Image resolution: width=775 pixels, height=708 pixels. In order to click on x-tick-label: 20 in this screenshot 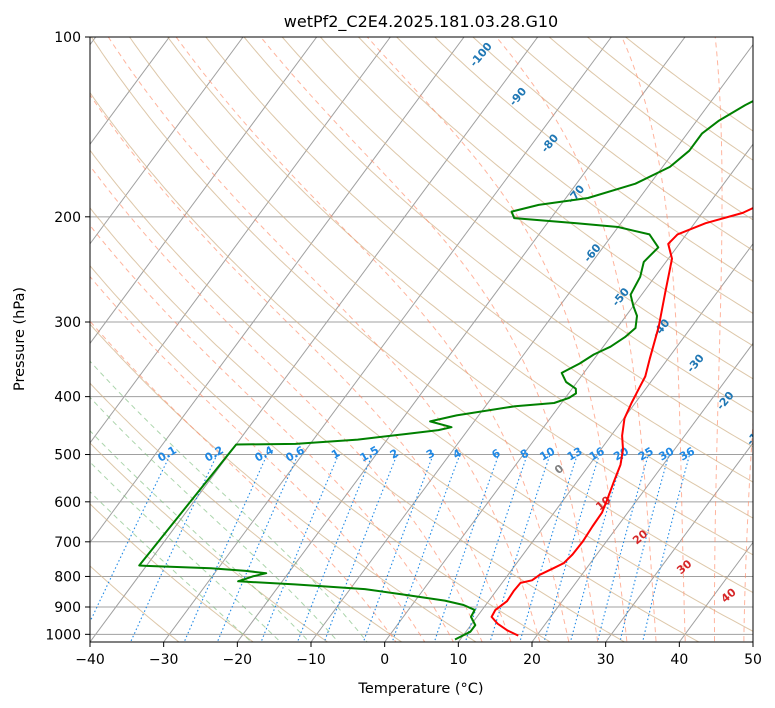, I will do `click(532, 660)`.